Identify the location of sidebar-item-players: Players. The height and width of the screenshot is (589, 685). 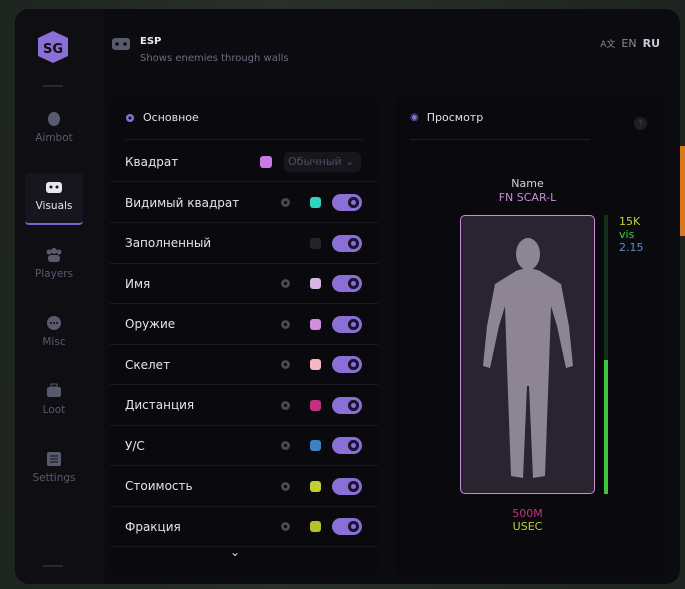
(54, 267).